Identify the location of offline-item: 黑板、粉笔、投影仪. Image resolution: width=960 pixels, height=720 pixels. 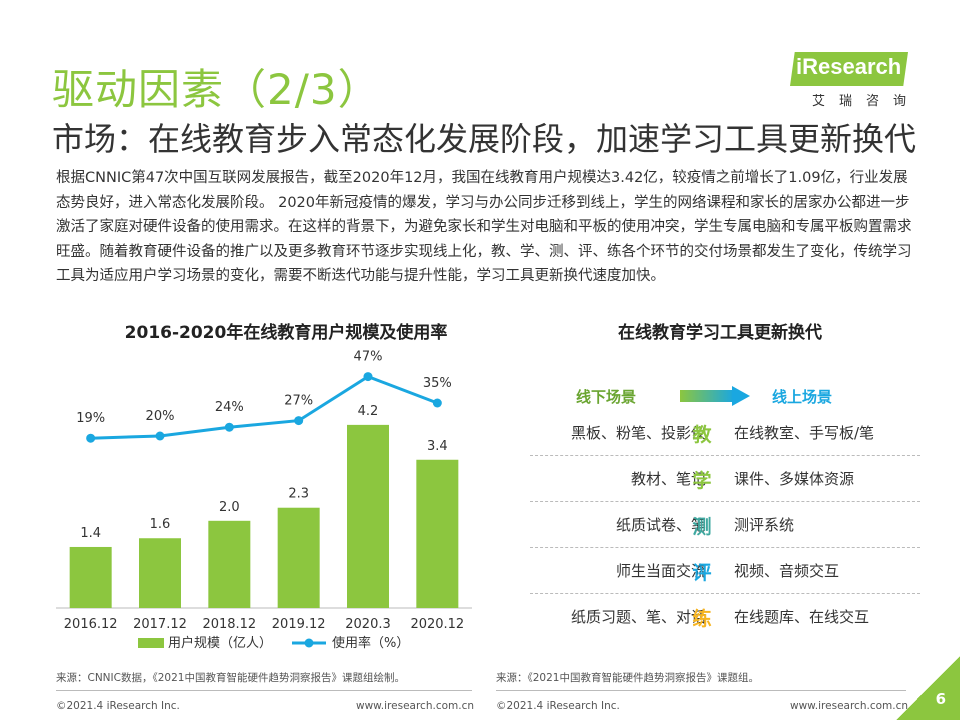
(638, 433).